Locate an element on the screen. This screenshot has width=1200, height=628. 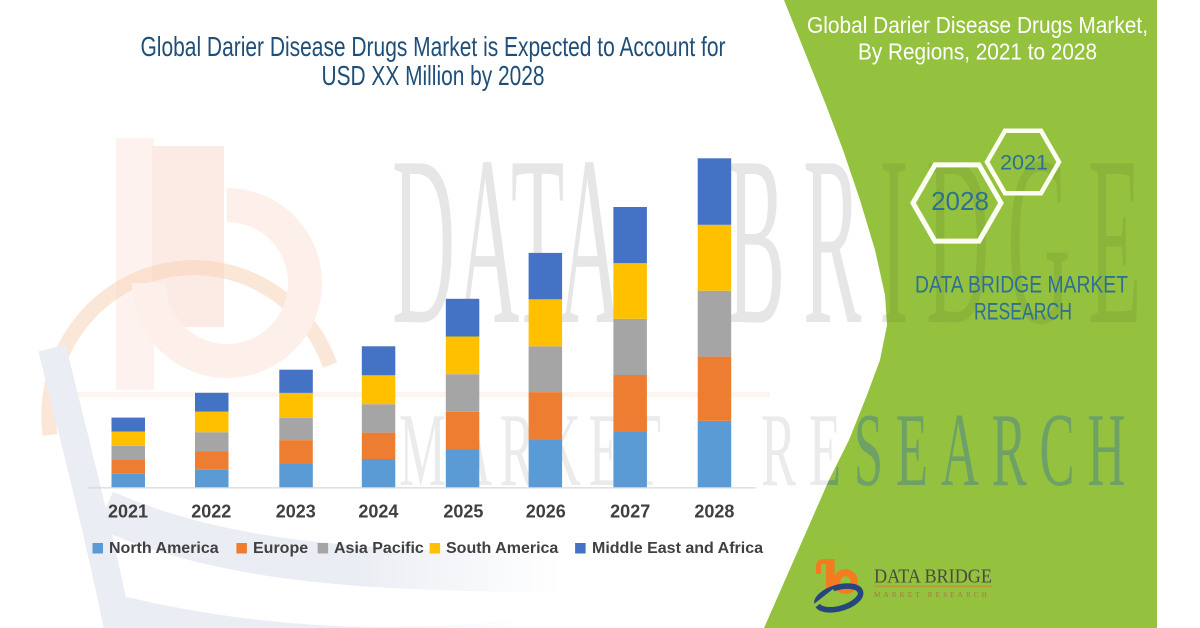
svg-text: USD XX Million by 2028 is located at coordinates (433, 75).